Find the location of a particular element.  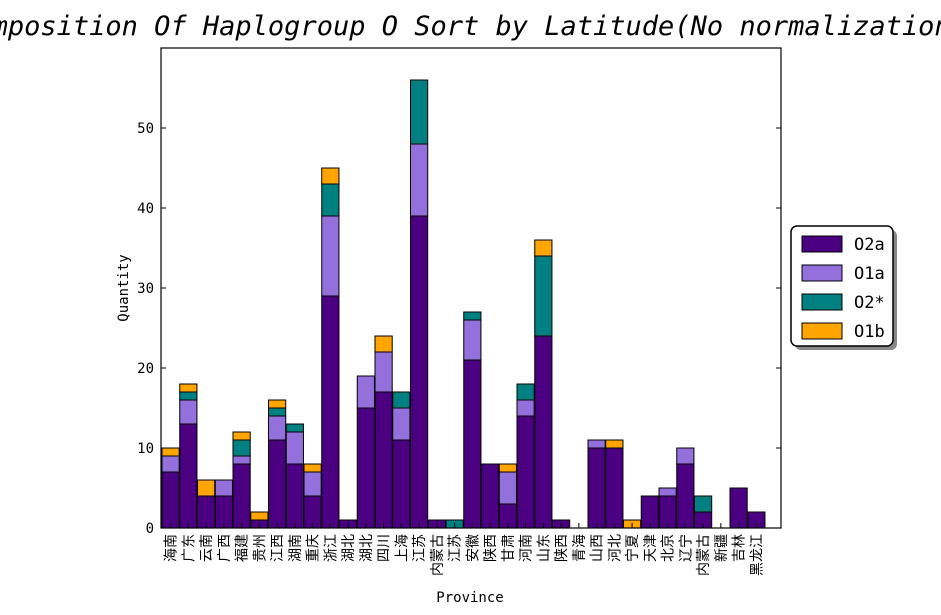

legend-items: O2a O1a O2* O1b is located at coordinates (843, 288).